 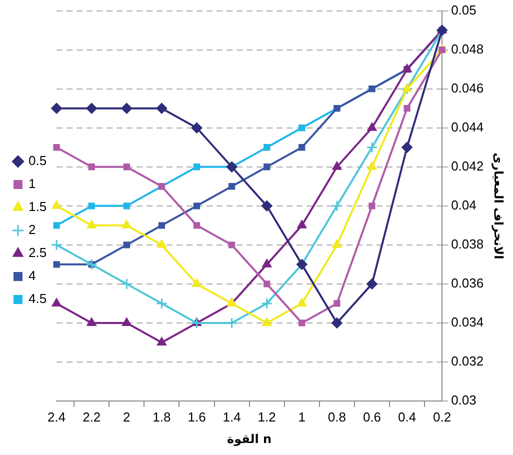 I want to click on y-axis-title: الانحراف المعيارى, so click(x=499, y=206).